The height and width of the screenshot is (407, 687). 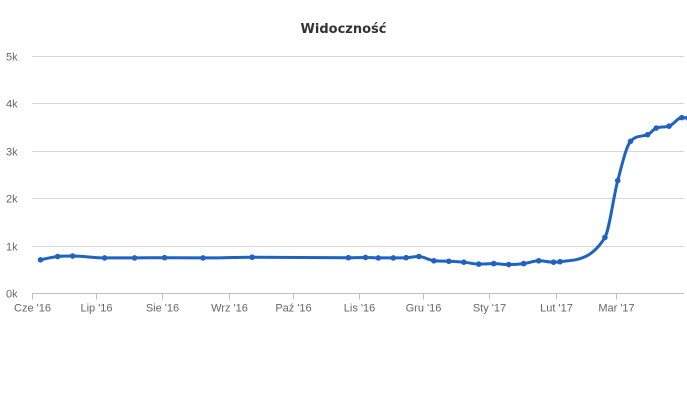 What do you see at coordinates (12, 295) in the screenshot?
I see `y-tick-label: 0k` at bounding box center [12, 295].